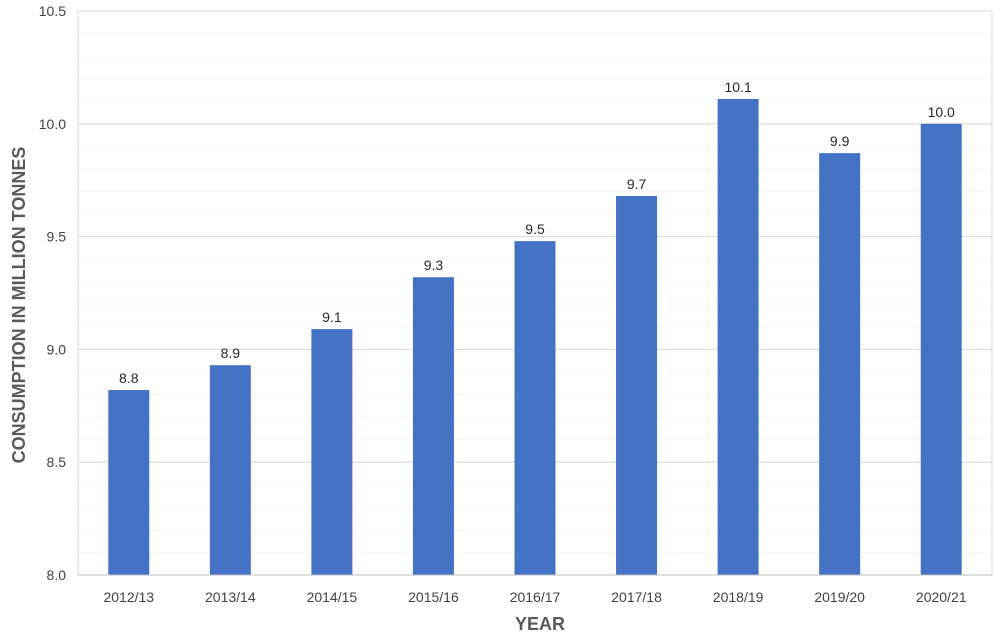  What do you see at coordinates (52, 11) in the screenshot?
I see `y-tick-label: 10.5` at bounding box center [52, 11].